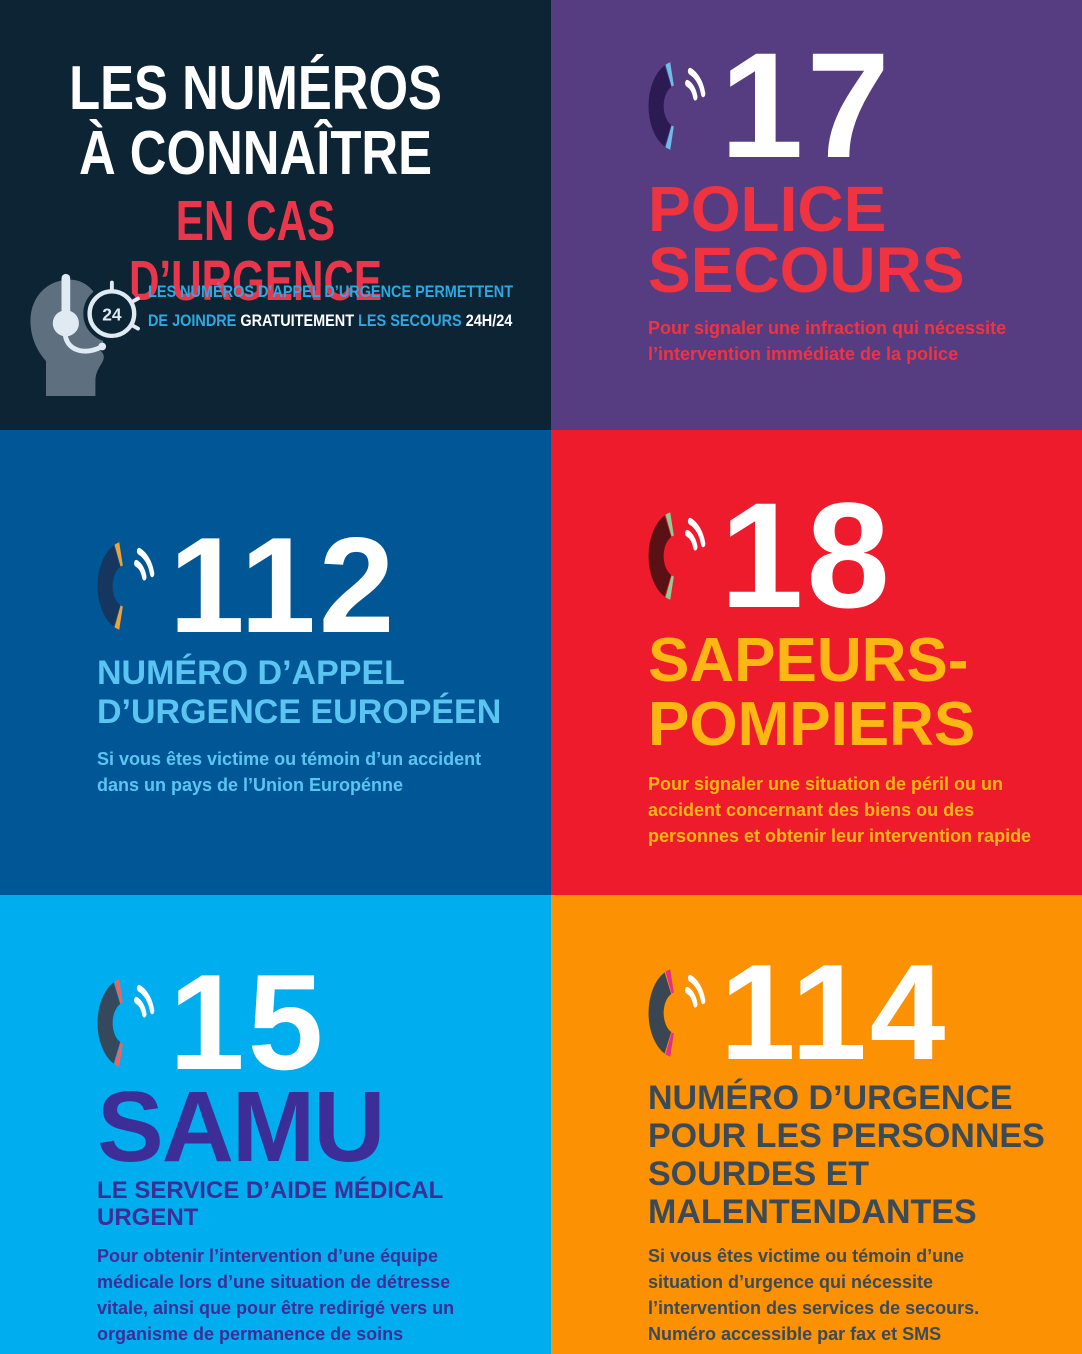 The width and height of the screenshot is (1082, 1354). Describe the element at coordinates (251, 672) in the screenshot. I see `service-name-line: NUMÉRO D’APPEL` at that location.